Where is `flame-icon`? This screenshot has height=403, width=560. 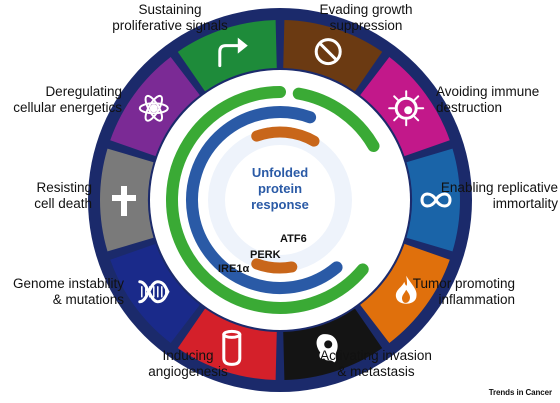 flame-icon is located at coordinates (406, 289).